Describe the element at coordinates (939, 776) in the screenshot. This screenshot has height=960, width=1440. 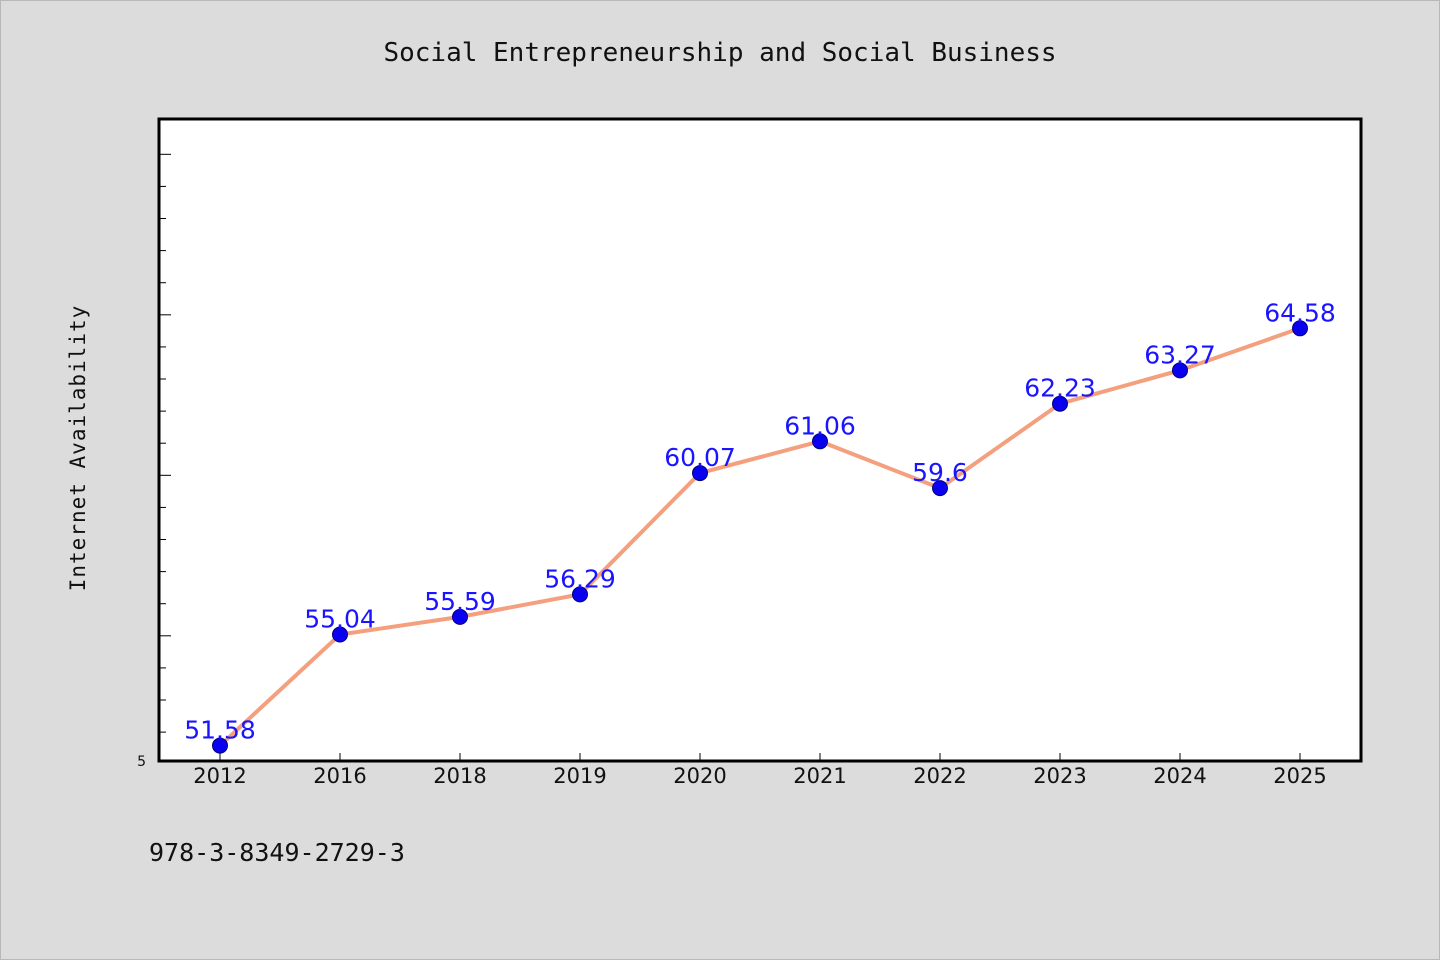
I see `x-tick-label: 2022` at that location.